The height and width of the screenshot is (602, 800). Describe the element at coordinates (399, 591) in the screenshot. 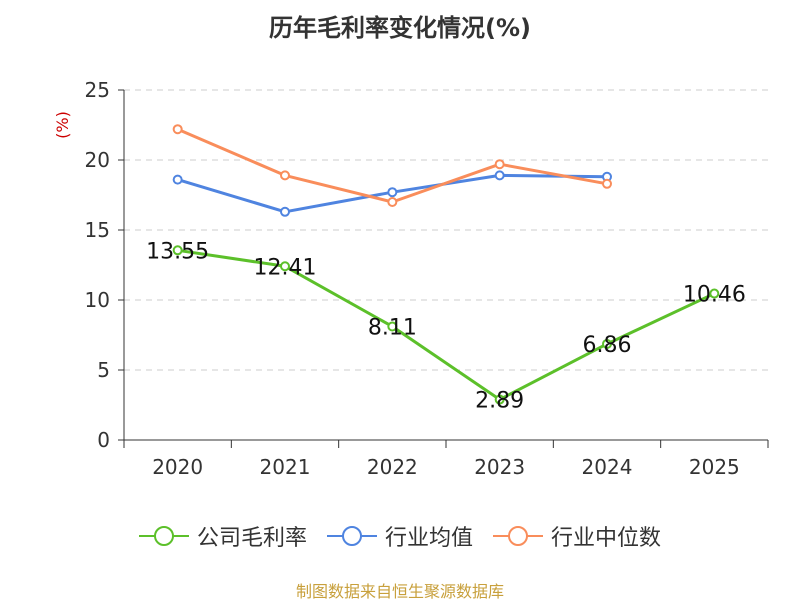

I see `source-note: 制图数据来自恒生聚源数据库` at that location.